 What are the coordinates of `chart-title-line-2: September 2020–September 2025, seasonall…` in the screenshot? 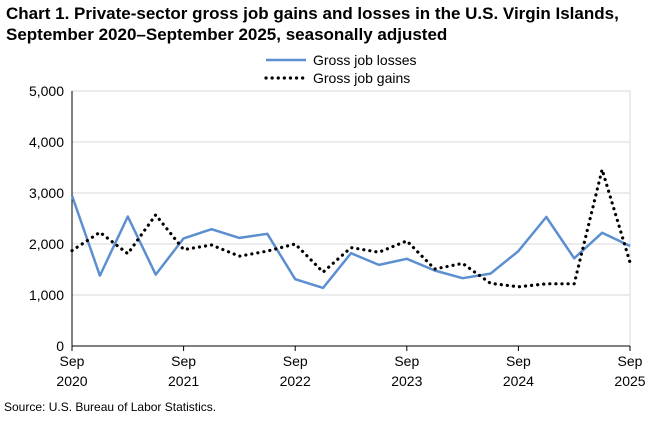 It's located at (227, 34).